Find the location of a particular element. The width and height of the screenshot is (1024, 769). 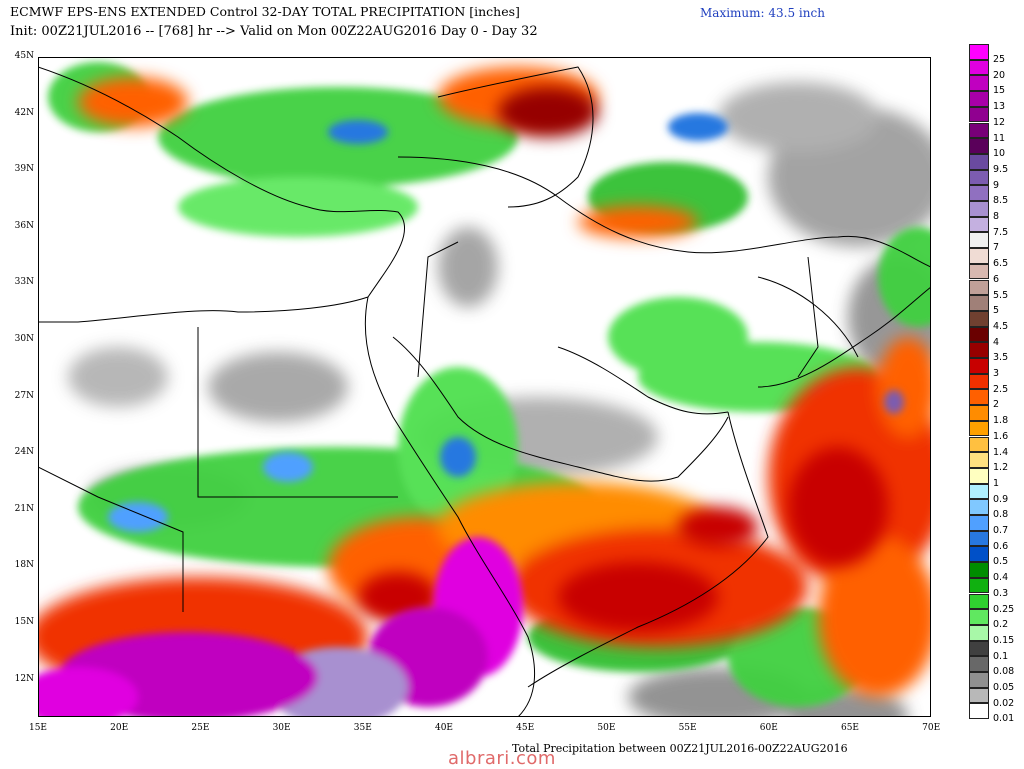

longitude-label: 50E is located at coordinates (606, 728).